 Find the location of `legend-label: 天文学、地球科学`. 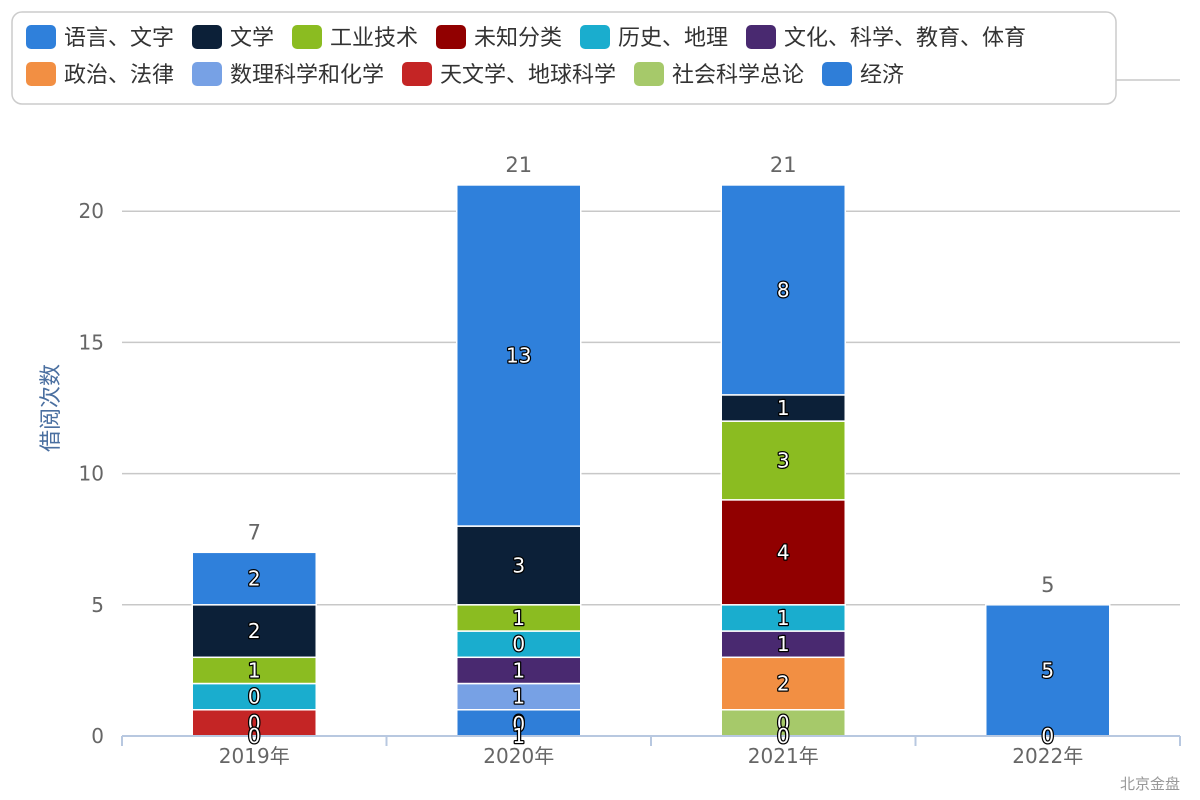

legend-label: 天文学、地球科学 is located at coordinates (528, 75).